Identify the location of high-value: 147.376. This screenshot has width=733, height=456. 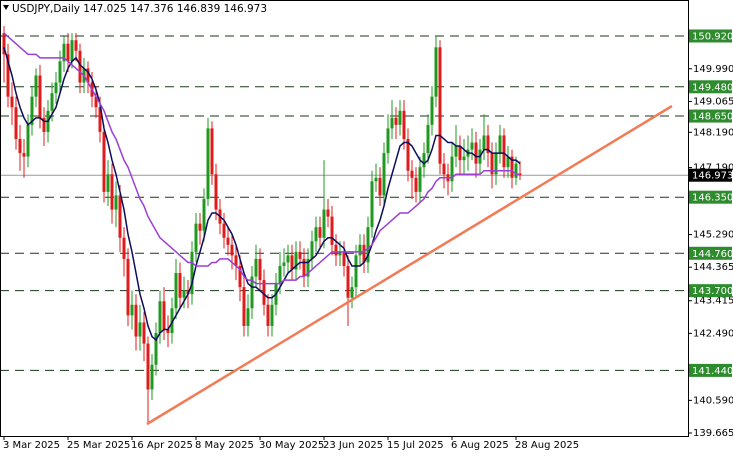
(152, 9).